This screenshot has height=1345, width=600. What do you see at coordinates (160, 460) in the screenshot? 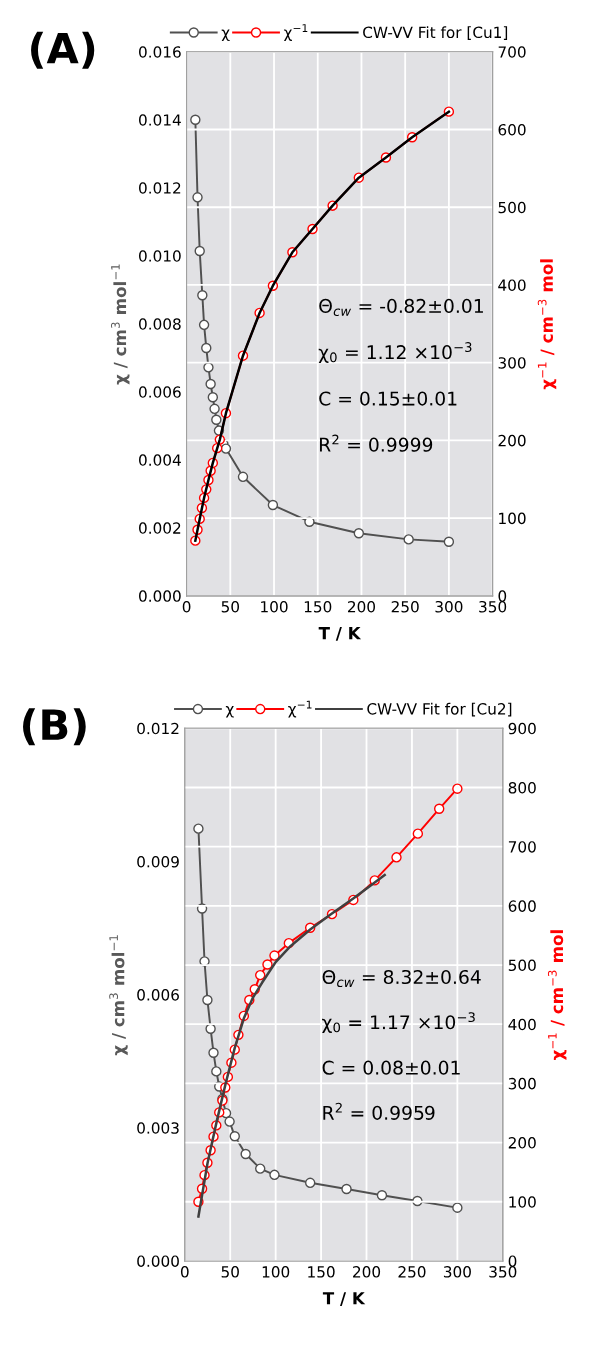
I see `y-tick-label: 0.004` at bounding box center [160, 460].